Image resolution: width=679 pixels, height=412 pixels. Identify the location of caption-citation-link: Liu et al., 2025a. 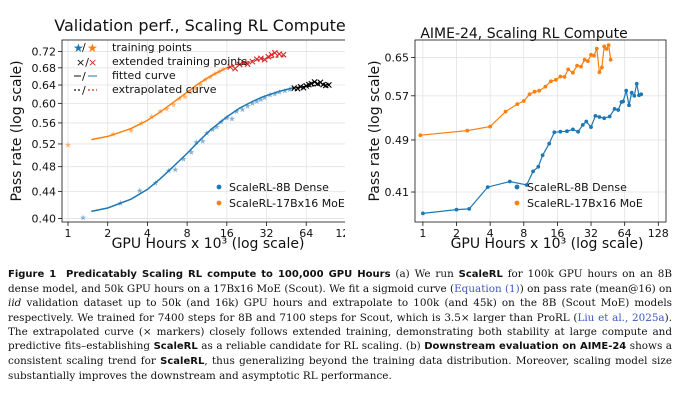
(621, 317).